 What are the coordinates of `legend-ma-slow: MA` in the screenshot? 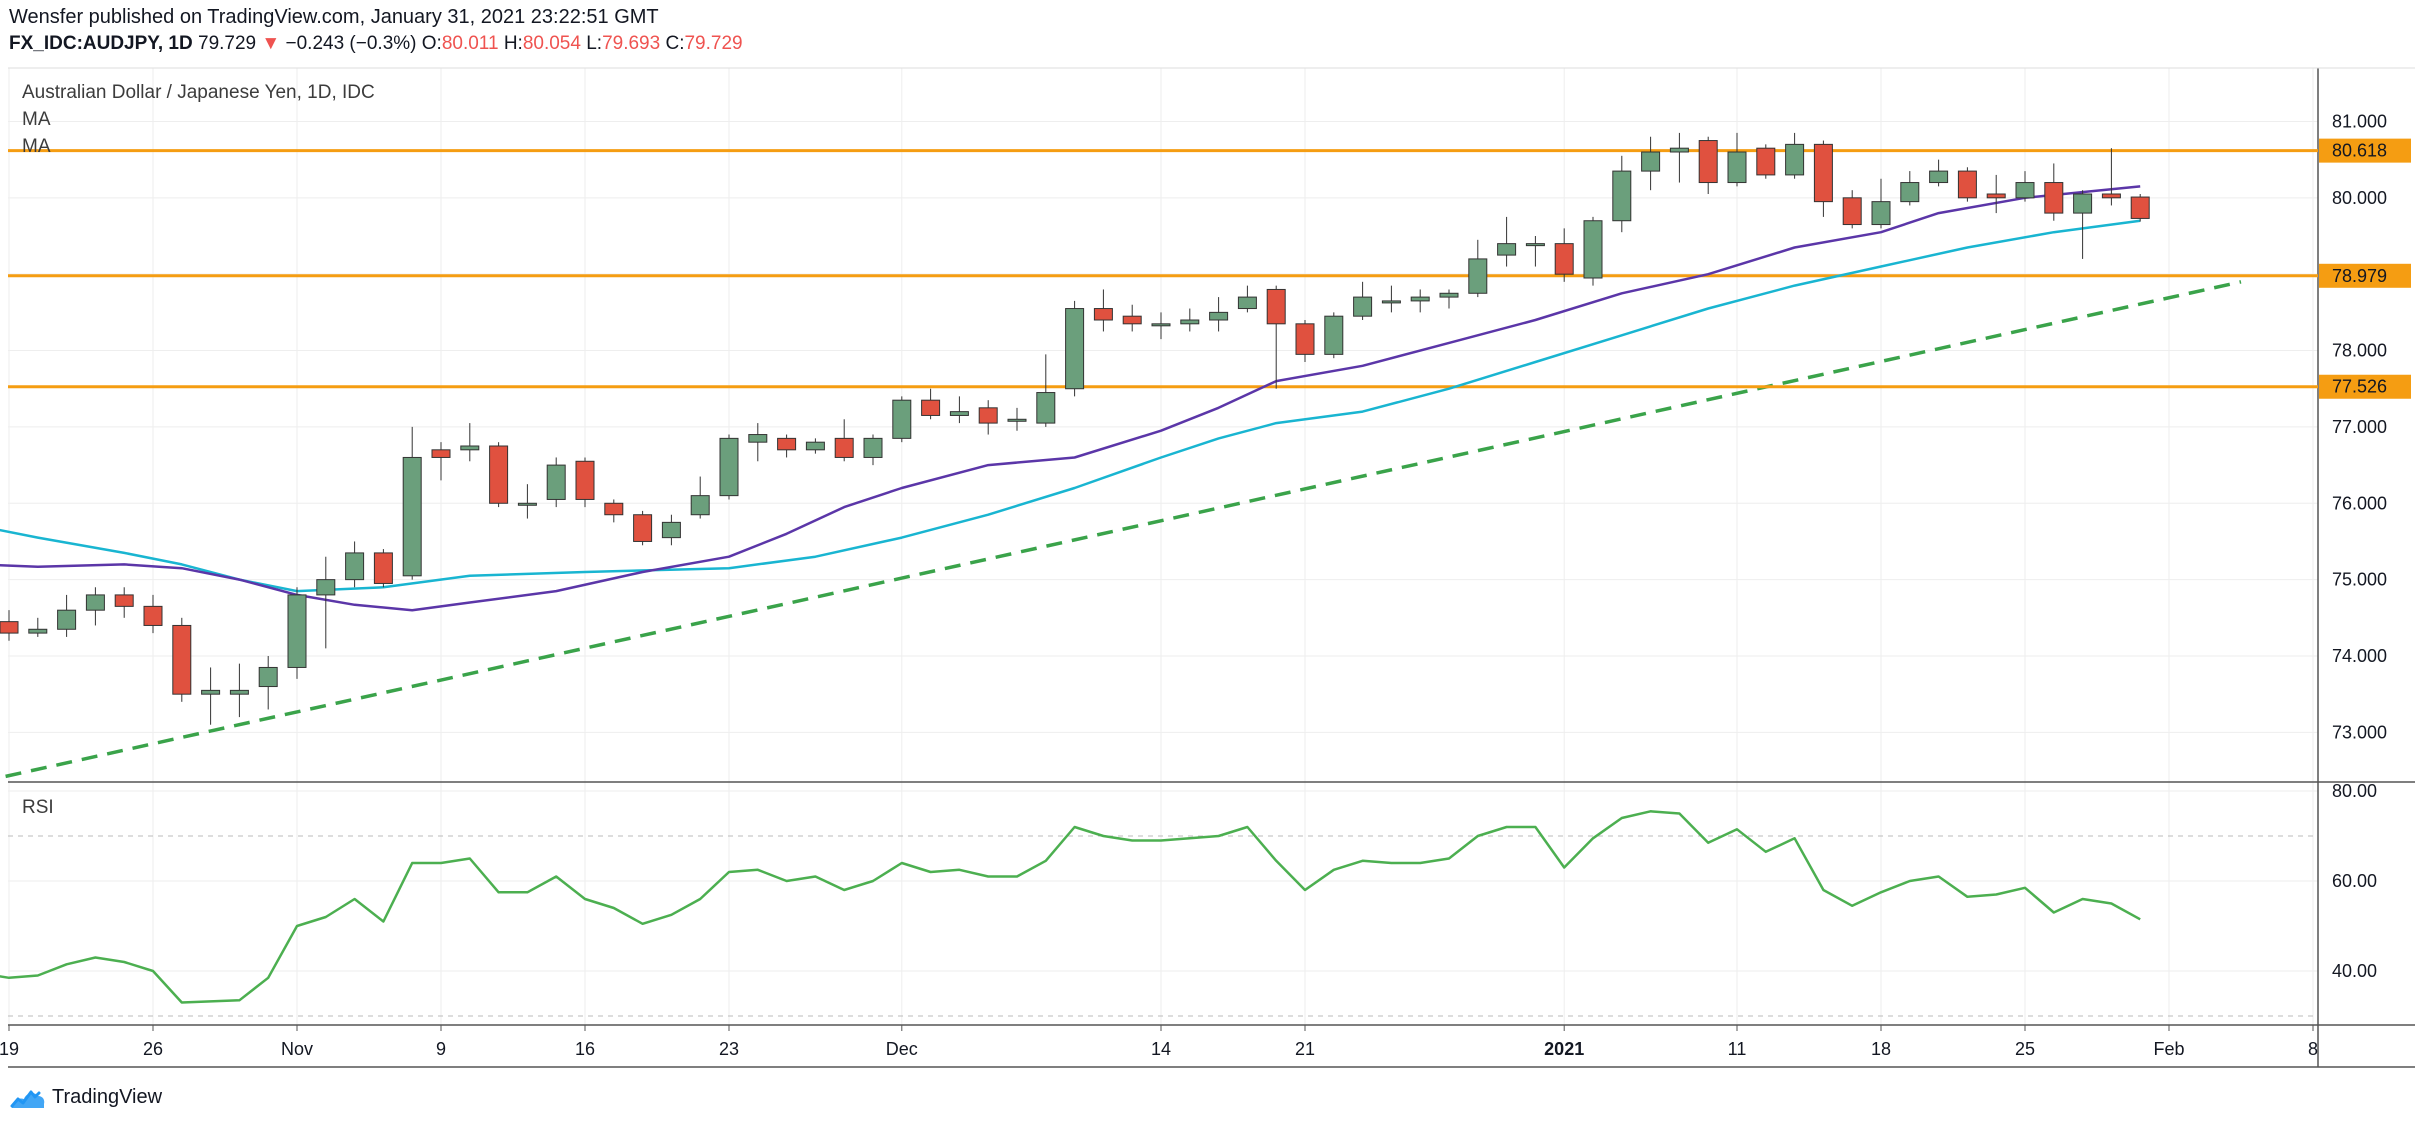 It's located at (36, 146).